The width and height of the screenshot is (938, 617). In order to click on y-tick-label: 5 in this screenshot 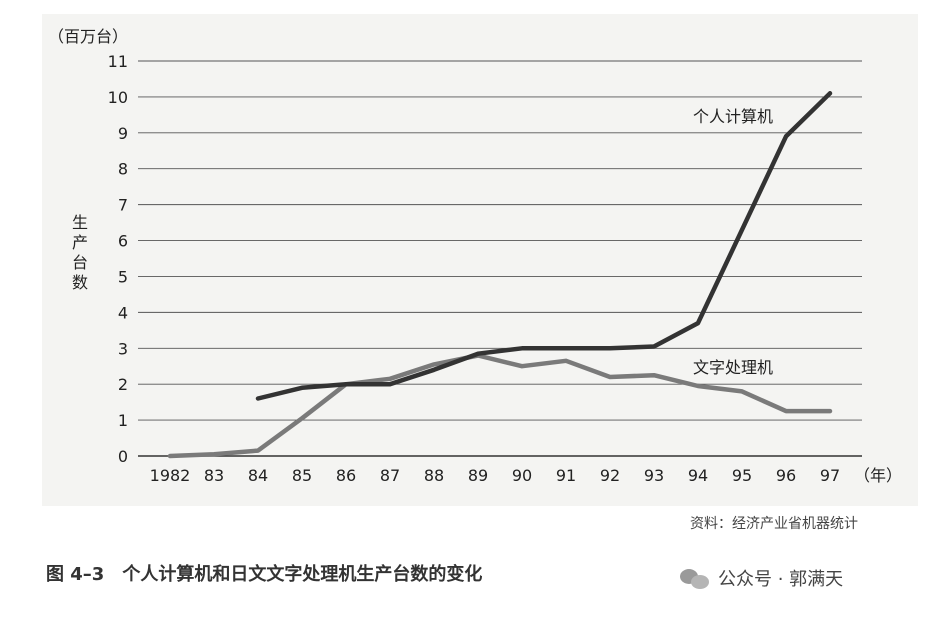, I will do `click(123, 276)`.